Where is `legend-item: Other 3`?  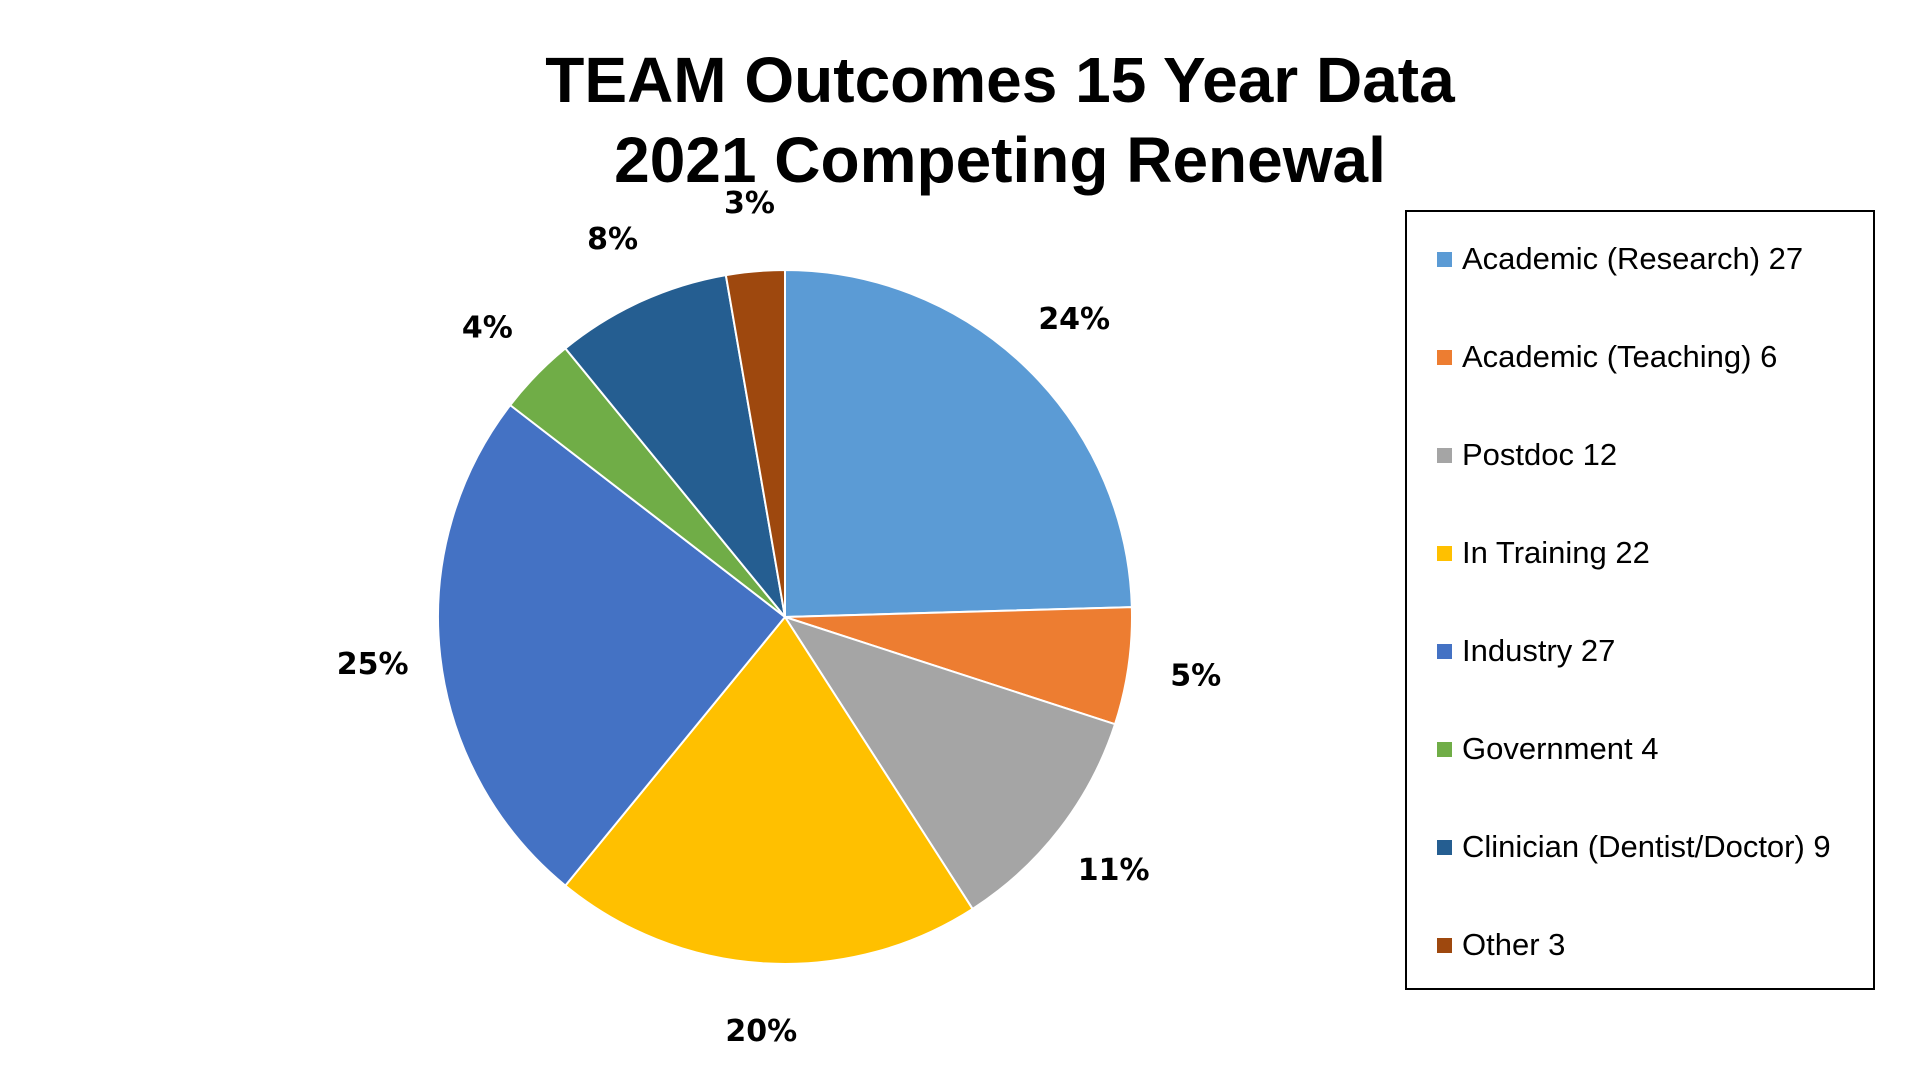 legend-item: Other 3 is located at coordinates (1501, 945).